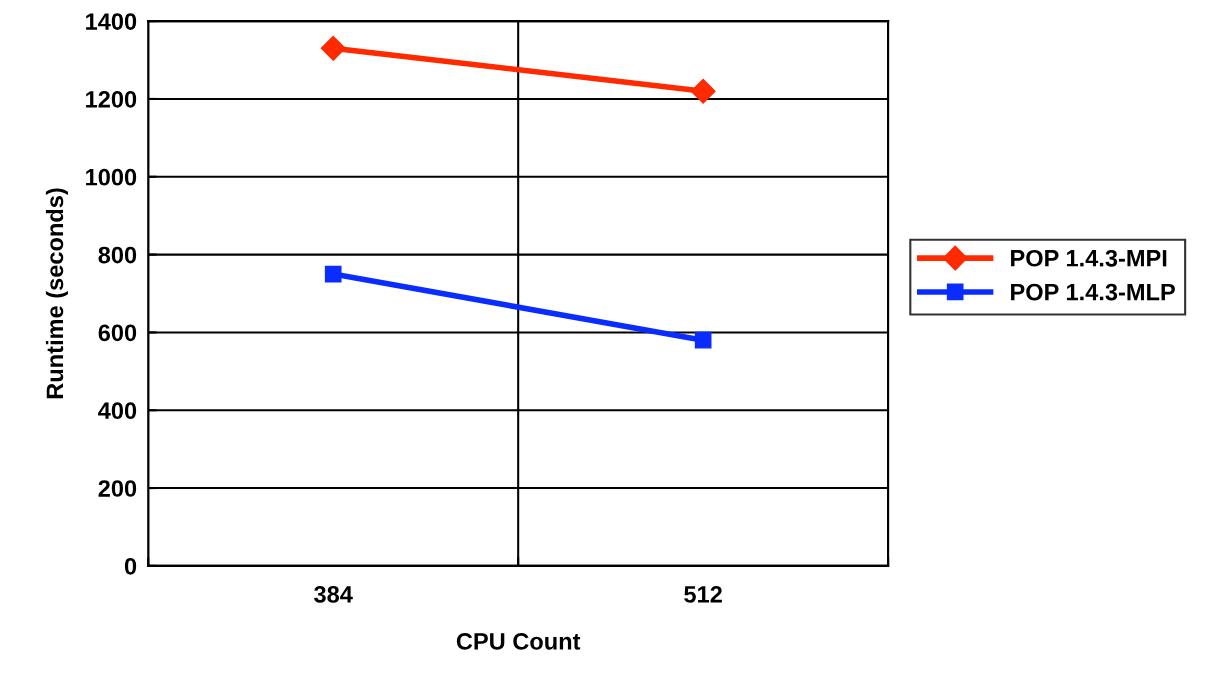 The width and height of the screenshot is (1225, 681). What do you see at coordinates (117, 333) in the screenshot?
I see `y-tick-label: 600` at bounding box center [117, 333].